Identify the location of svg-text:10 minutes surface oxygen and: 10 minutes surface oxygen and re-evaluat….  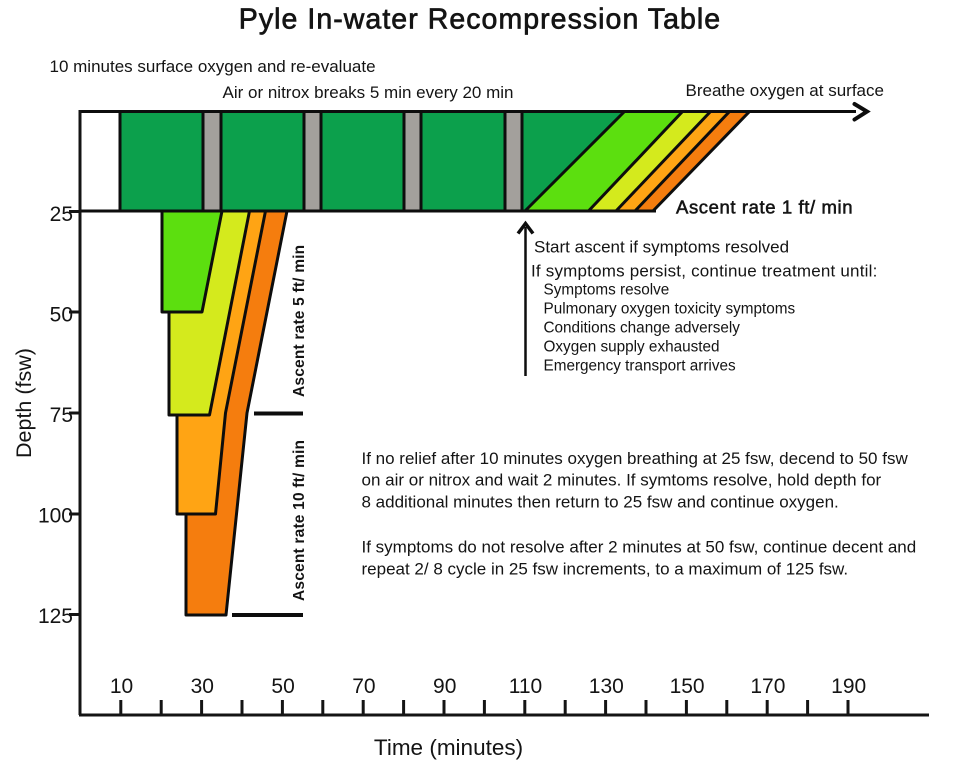
(213, 66).